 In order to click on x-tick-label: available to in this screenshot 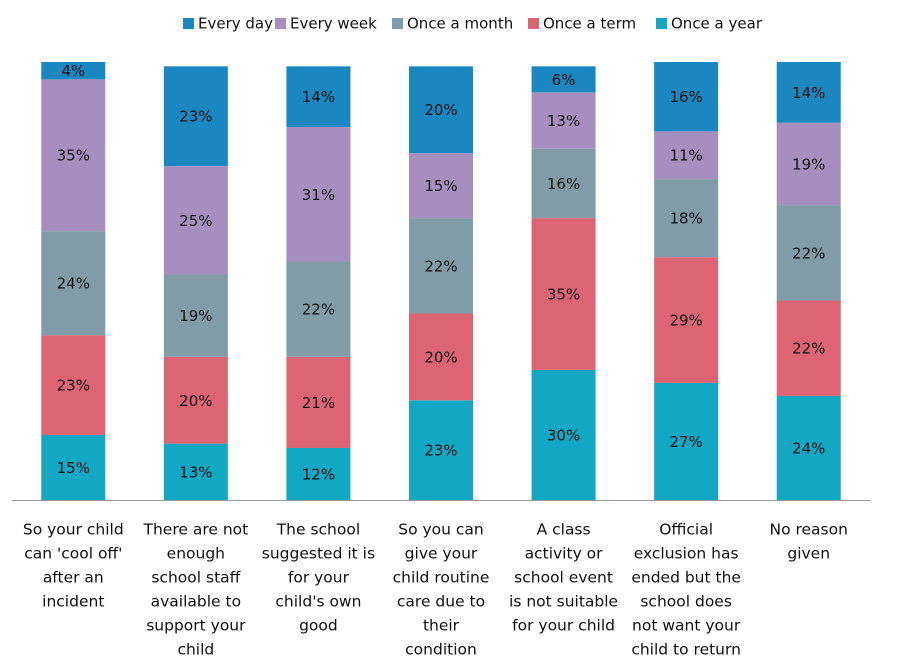, I will do `click(196, 602)`.